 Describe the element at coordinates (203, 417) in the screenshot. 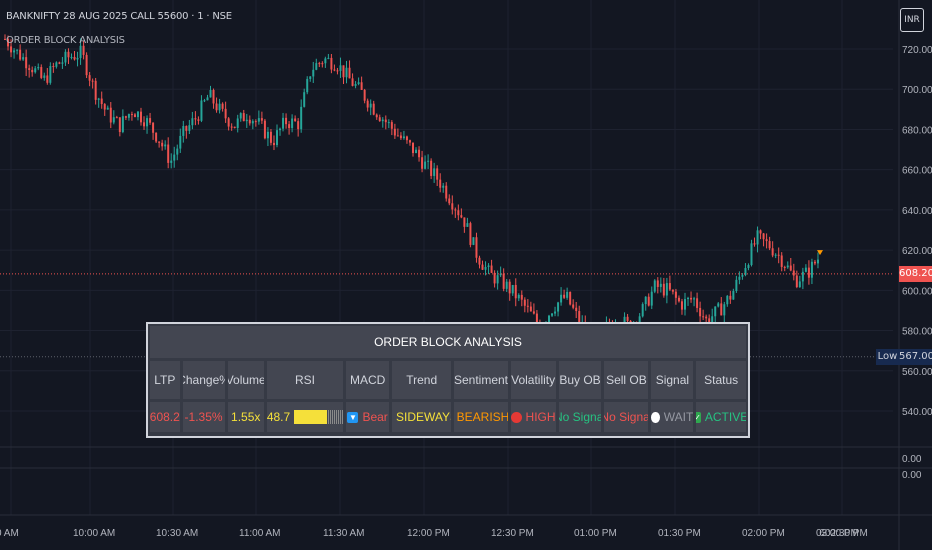

I see `change-value: -1.35%` at that location.